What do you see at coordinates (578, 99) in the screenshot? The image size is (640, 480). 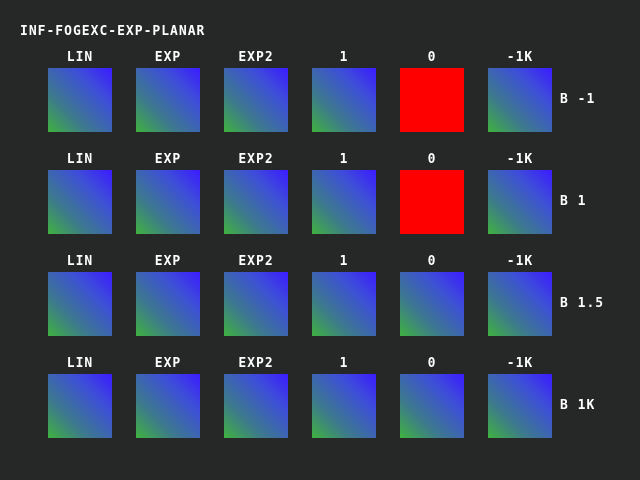 I see `row-label: B -1` at bounding box center [578, 99].